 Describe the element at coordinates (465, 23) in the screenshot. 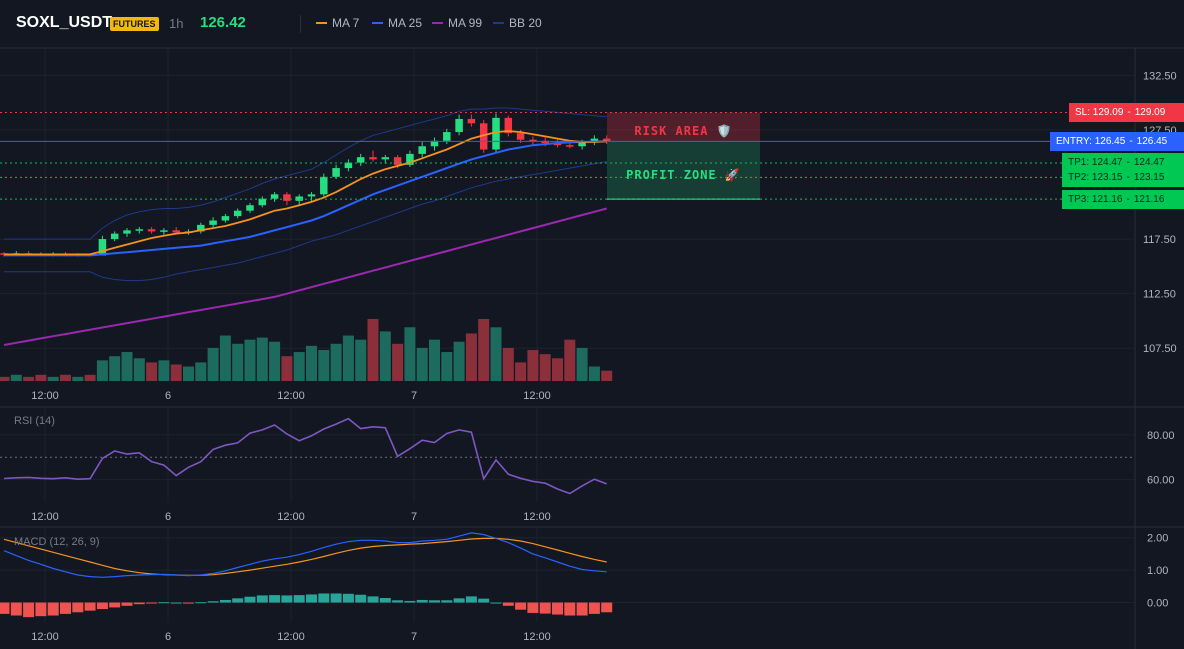

I see `legend-ma99-label: MA 99` at that location.